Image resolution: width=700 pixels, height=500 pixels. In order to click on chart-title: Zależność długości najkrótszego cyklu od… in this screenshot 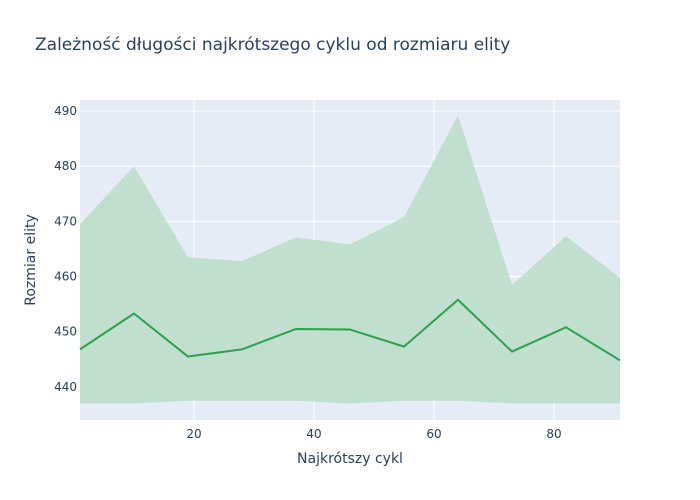, I will do `click(272, 45)`.